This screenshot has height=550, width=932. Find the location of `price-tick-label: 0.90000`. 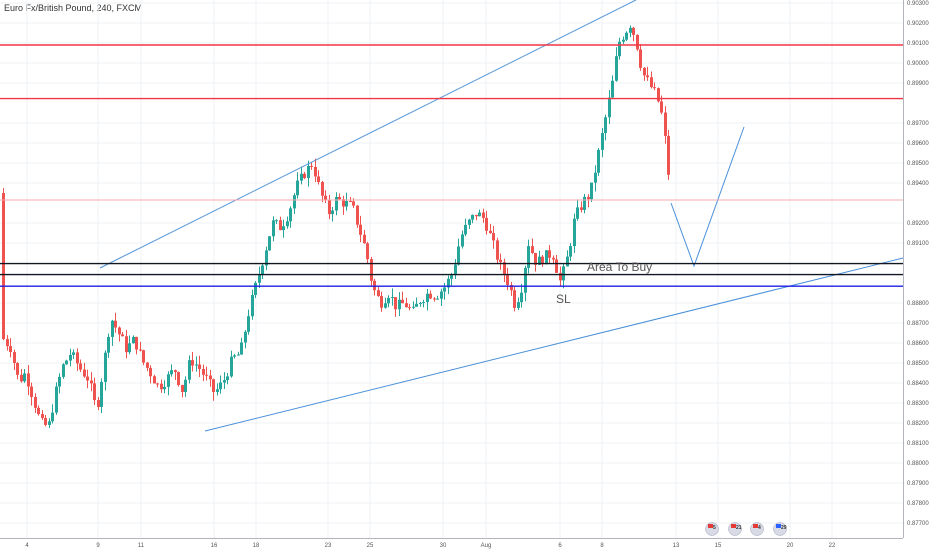

price-tick-label: 0.90000 is located at coordinates (918, 64).